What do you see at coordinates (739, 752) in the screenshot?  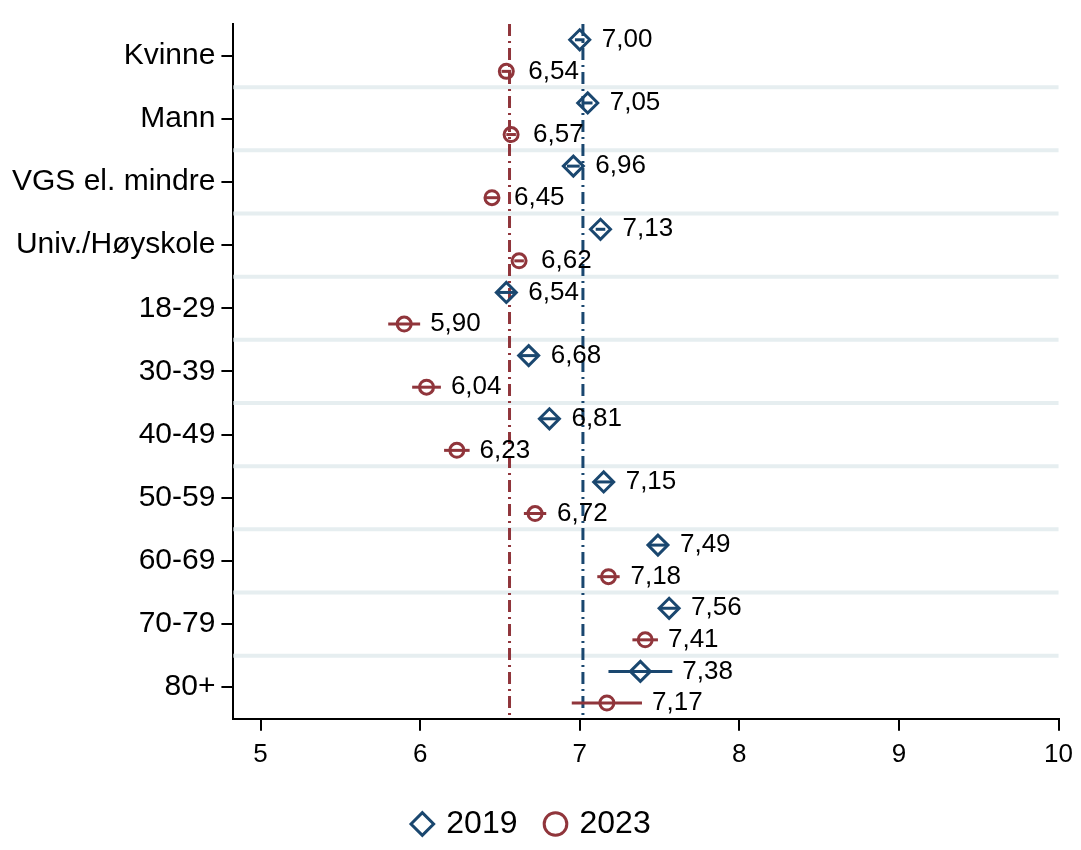 I see `x-tick-label: 8` at bounding box center [739, 752].